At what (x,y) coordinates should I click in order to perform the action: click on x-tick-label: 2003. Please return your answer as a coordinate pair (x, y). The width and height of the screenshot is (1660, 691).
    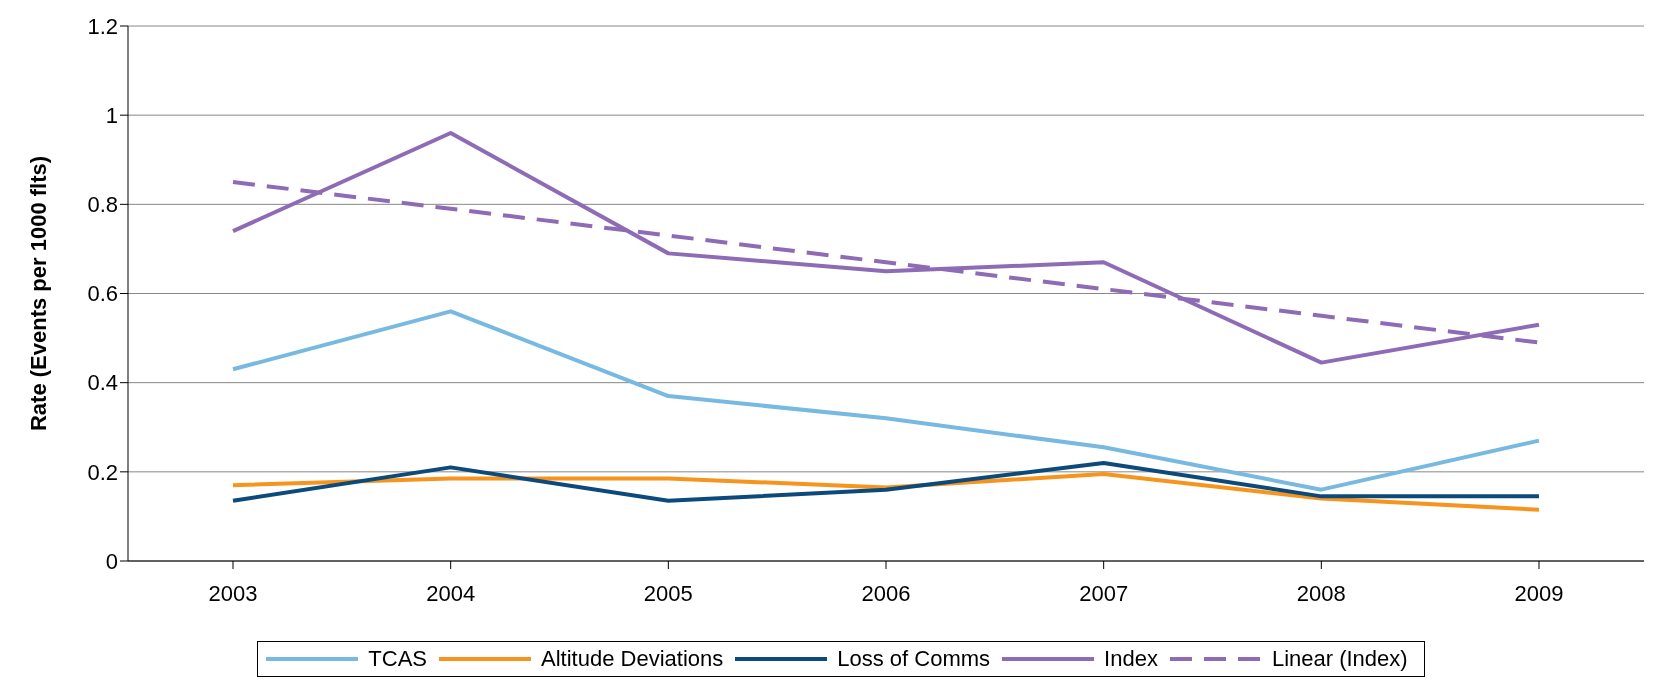
    Looking at the image, I should click on (233, 593).